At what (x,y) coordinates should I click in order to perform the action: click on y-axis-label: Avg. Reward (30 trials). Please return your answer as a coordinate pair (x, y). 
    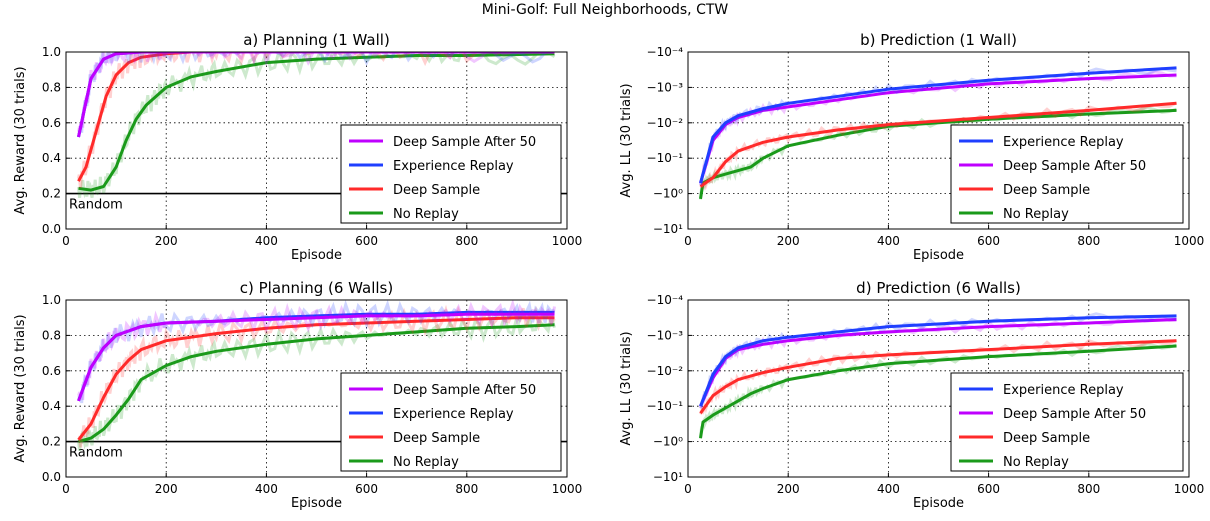
    Looking at the image, I should click on (20, 140).